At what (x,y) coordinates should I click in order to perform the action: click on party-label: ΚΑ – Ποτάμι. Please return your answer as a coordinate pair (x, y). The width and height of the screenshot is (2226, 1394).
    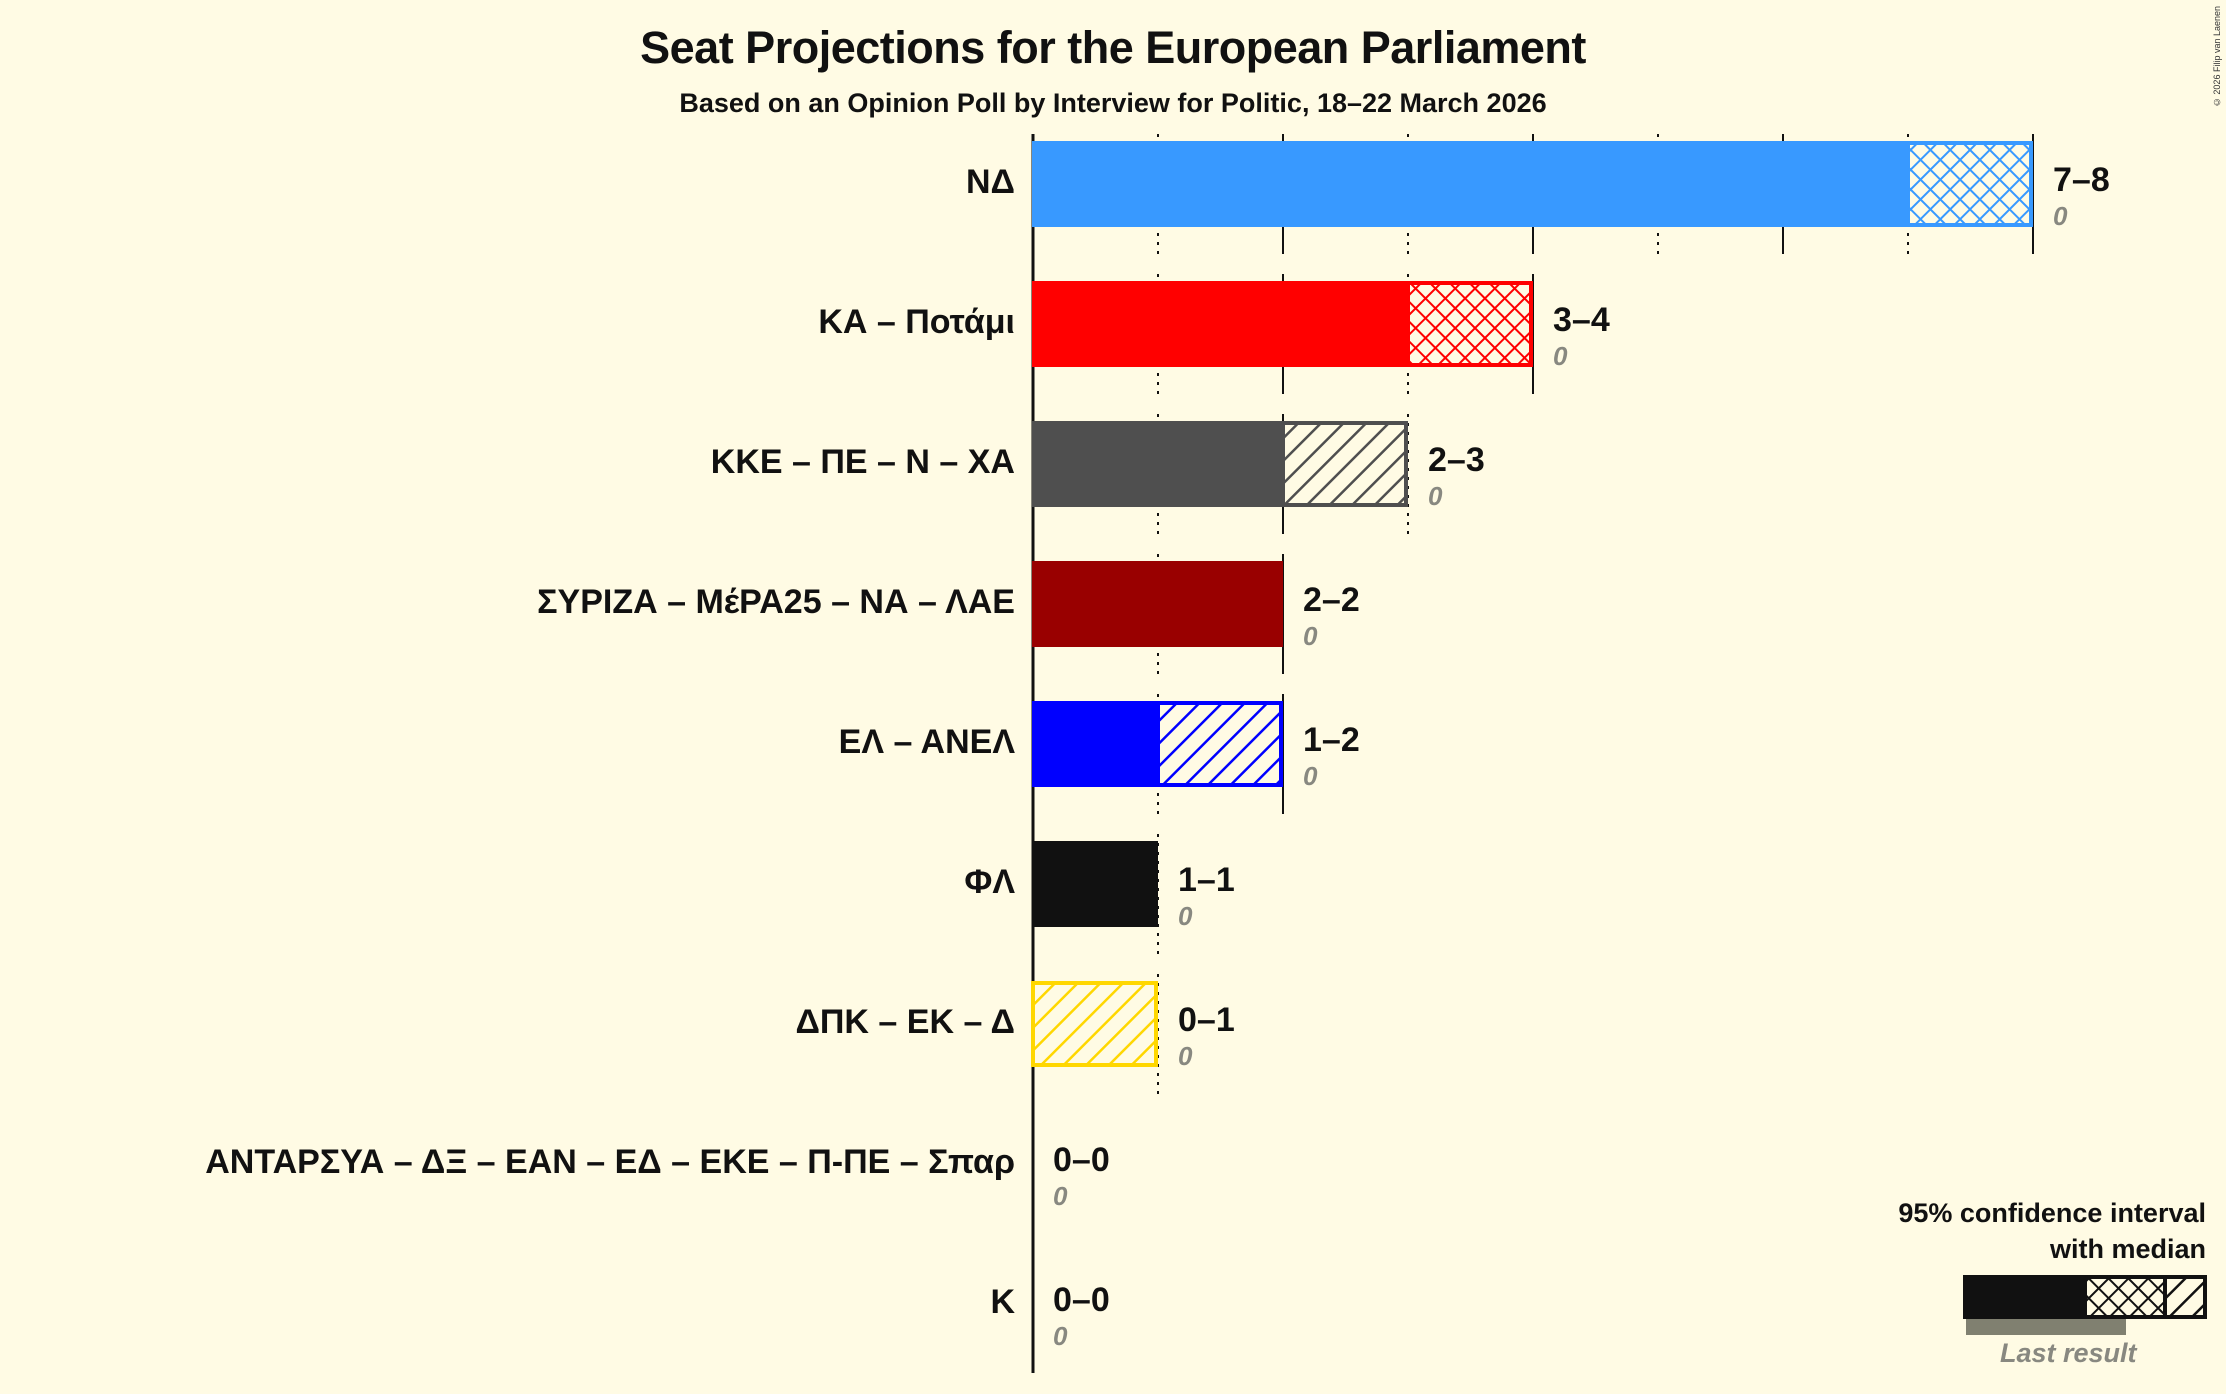
    Looking at the image, I should click on (916, 322).